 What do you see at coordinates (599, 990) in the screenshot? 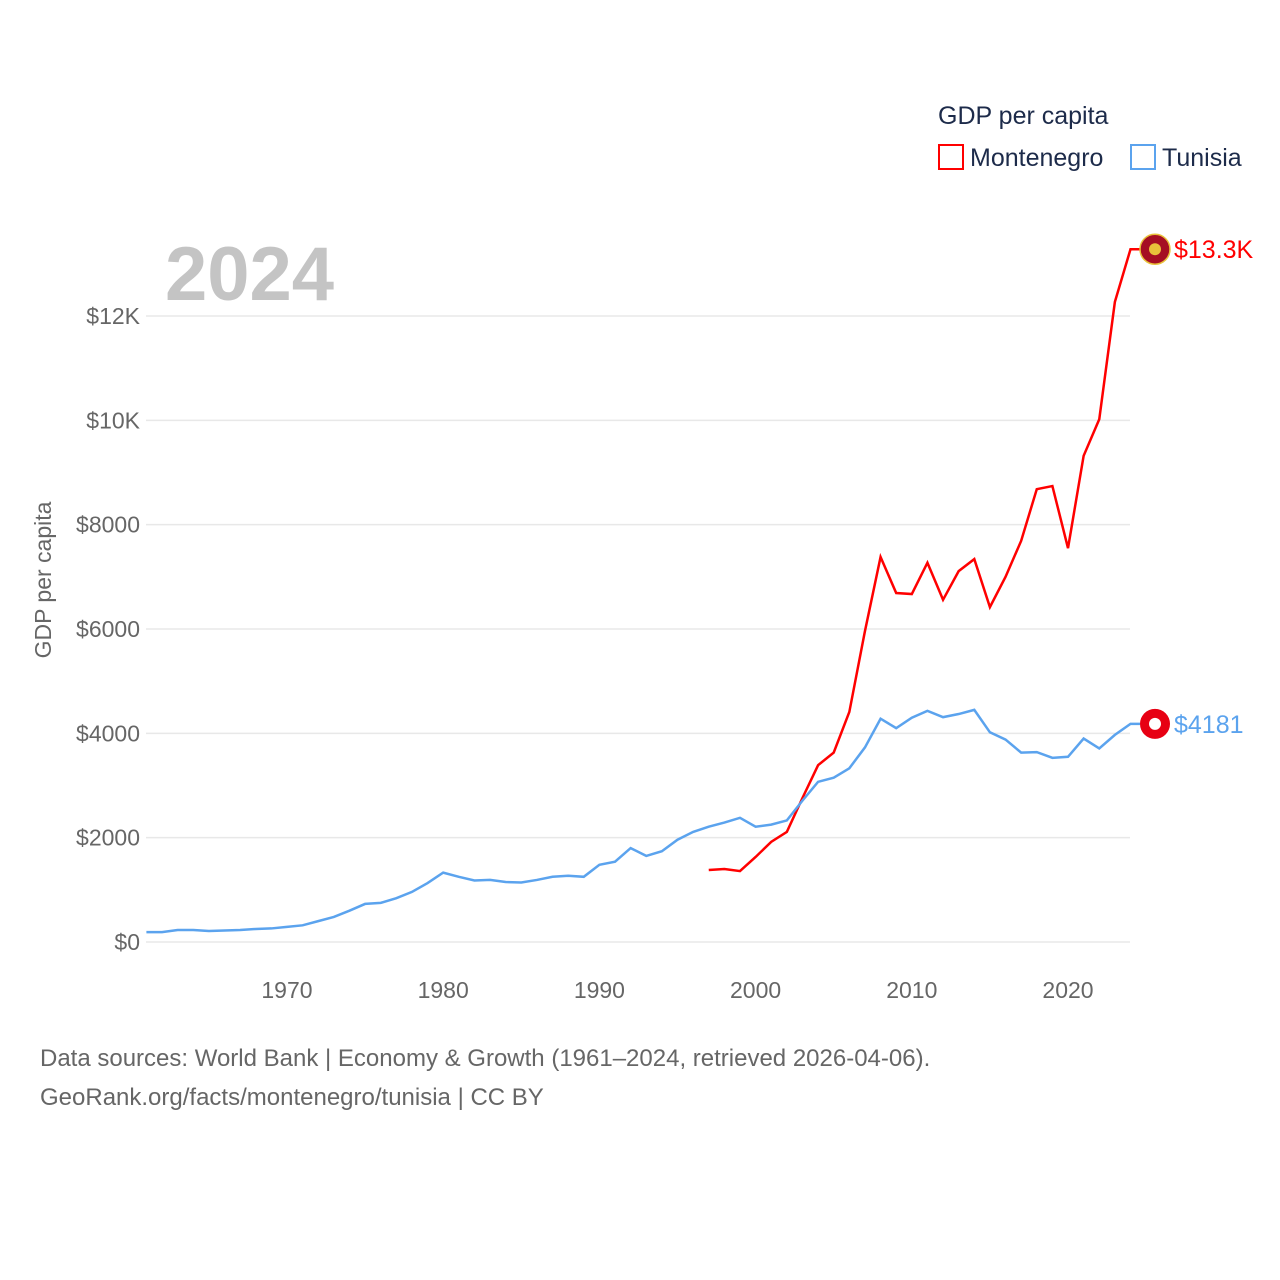
I see `x-tick-label: 1990` at bounding box center [599, 990].